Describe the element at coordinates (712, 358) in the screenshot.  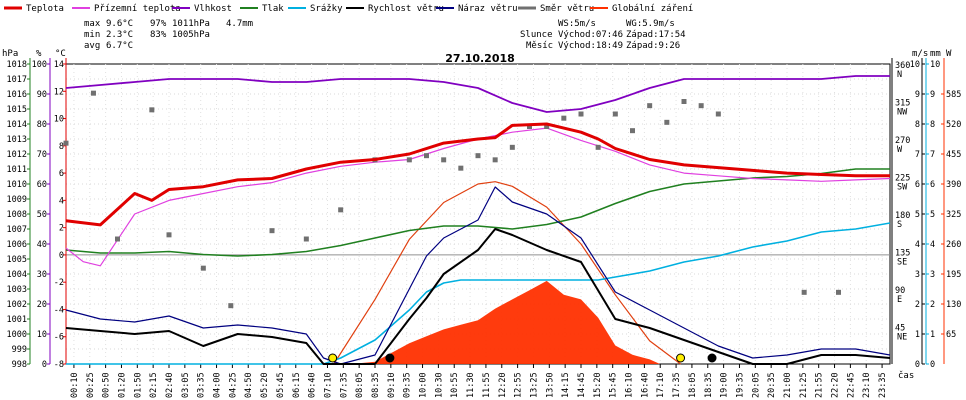
I see `moonrise-marker` at that location.